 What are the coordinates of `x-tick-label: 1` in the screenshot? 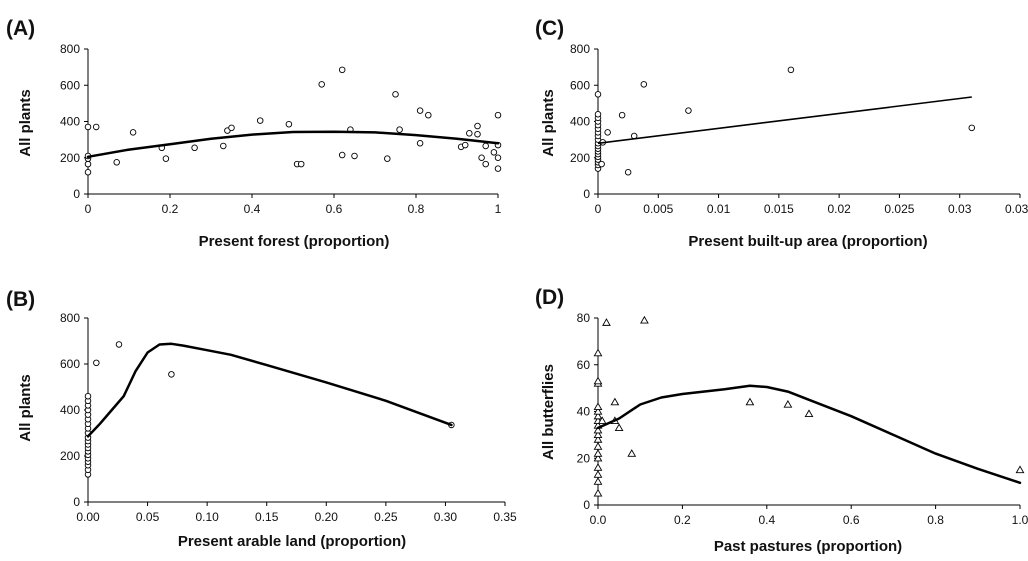 It's located at (498, 209).